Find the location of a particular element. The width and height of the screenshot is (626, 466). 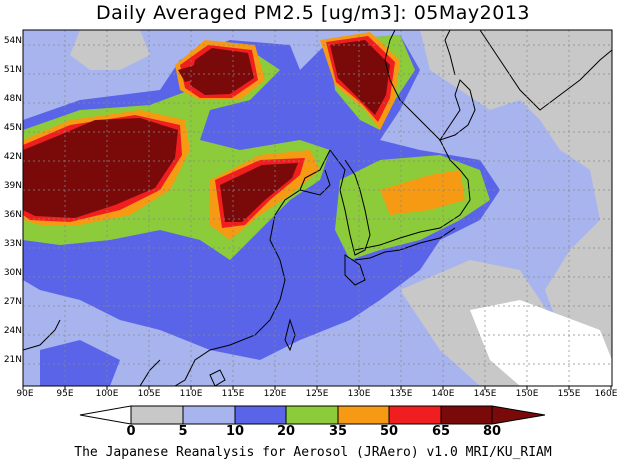

coastline-russia is located at coordinates (412, 85).